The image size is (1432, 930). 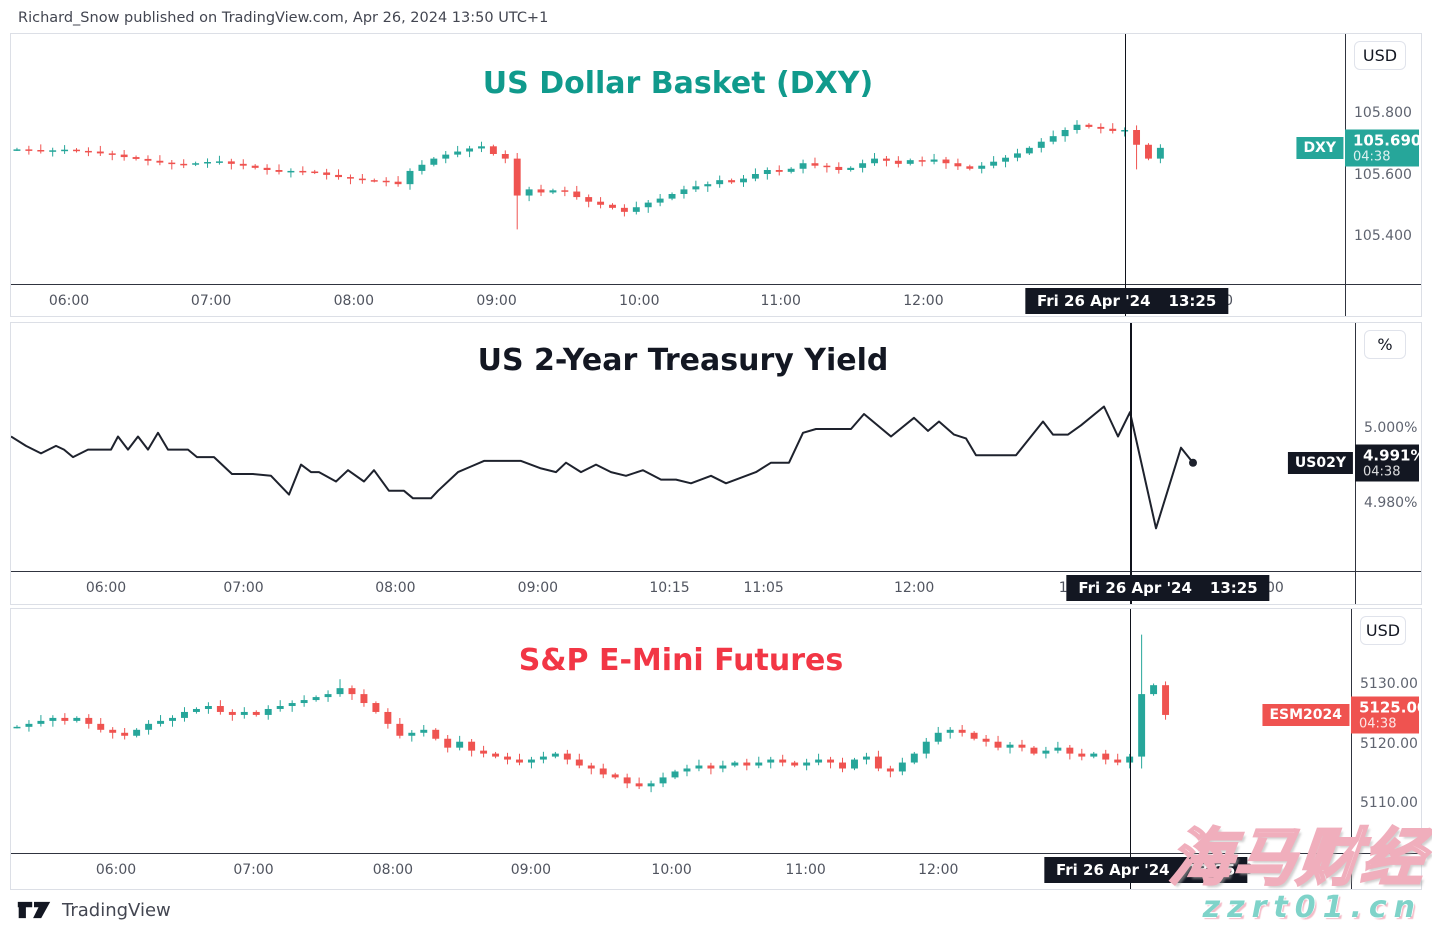 What do you see at coordinates (1319, 147) in the screenshot?
I see `dxy-symbol-tag: DXY` at bounding box center [1319, 147].